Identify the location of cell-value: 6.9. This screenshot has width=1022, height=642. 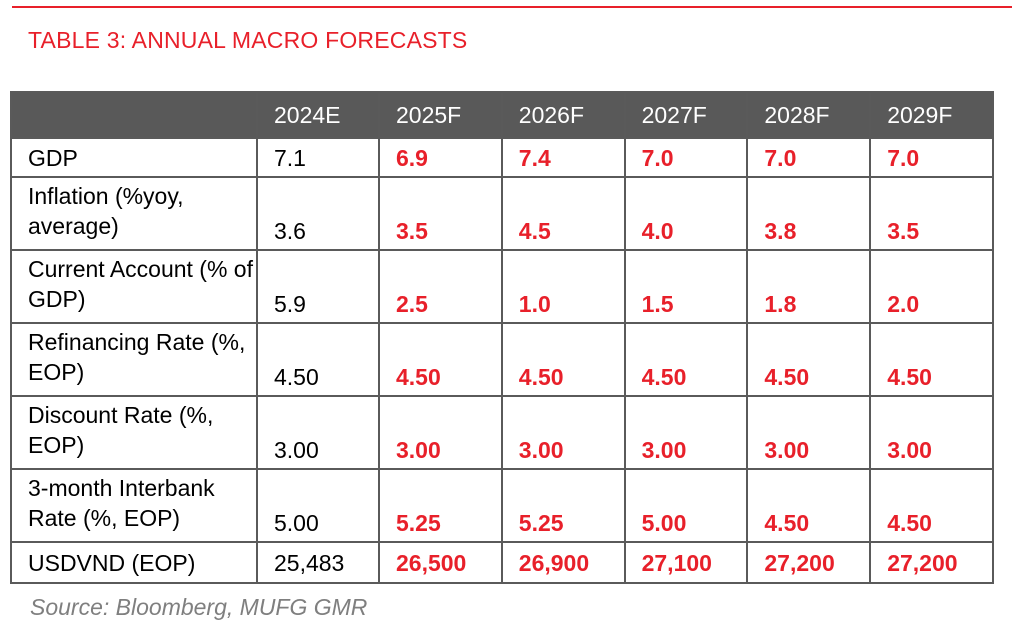
(440, 157).